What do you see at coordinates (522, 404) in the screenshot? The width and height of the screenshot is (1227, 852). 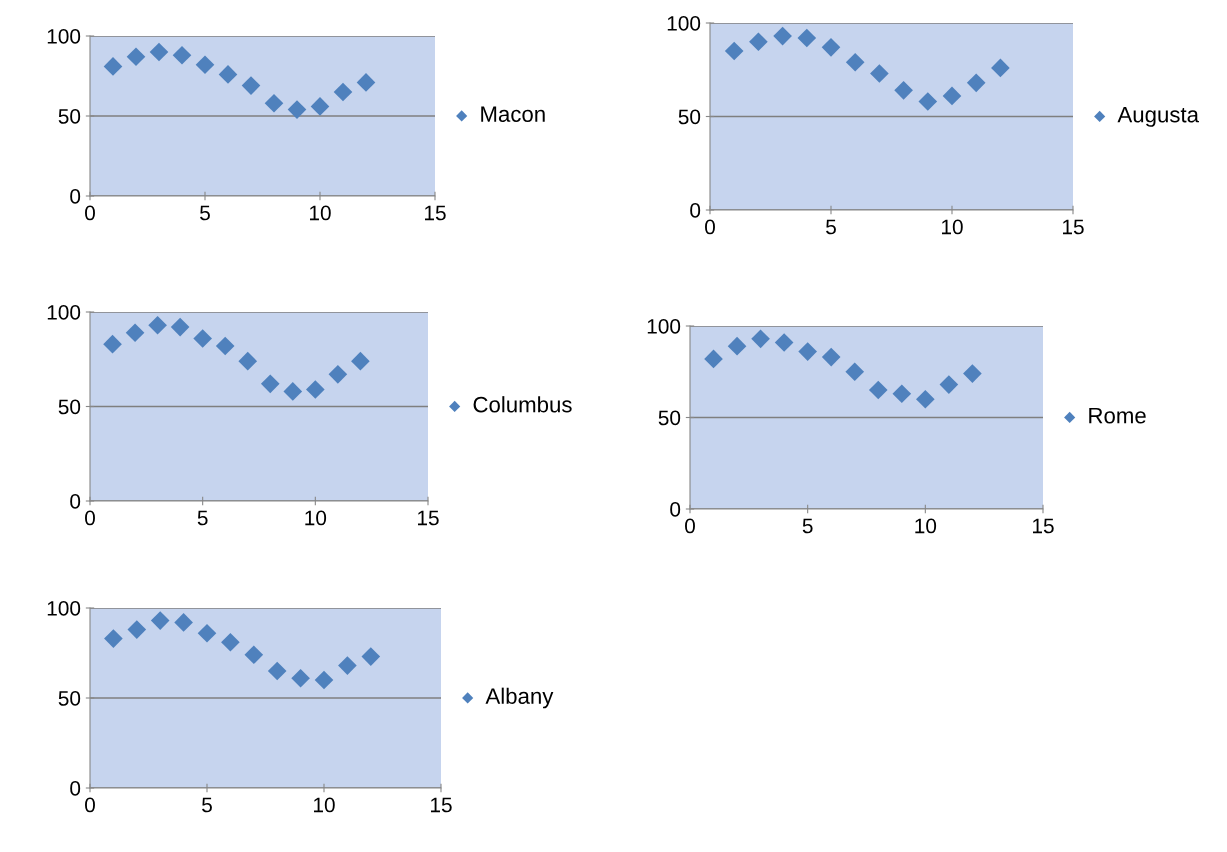 I see `legend-label: Columbus` at bounding box center [522, 404].